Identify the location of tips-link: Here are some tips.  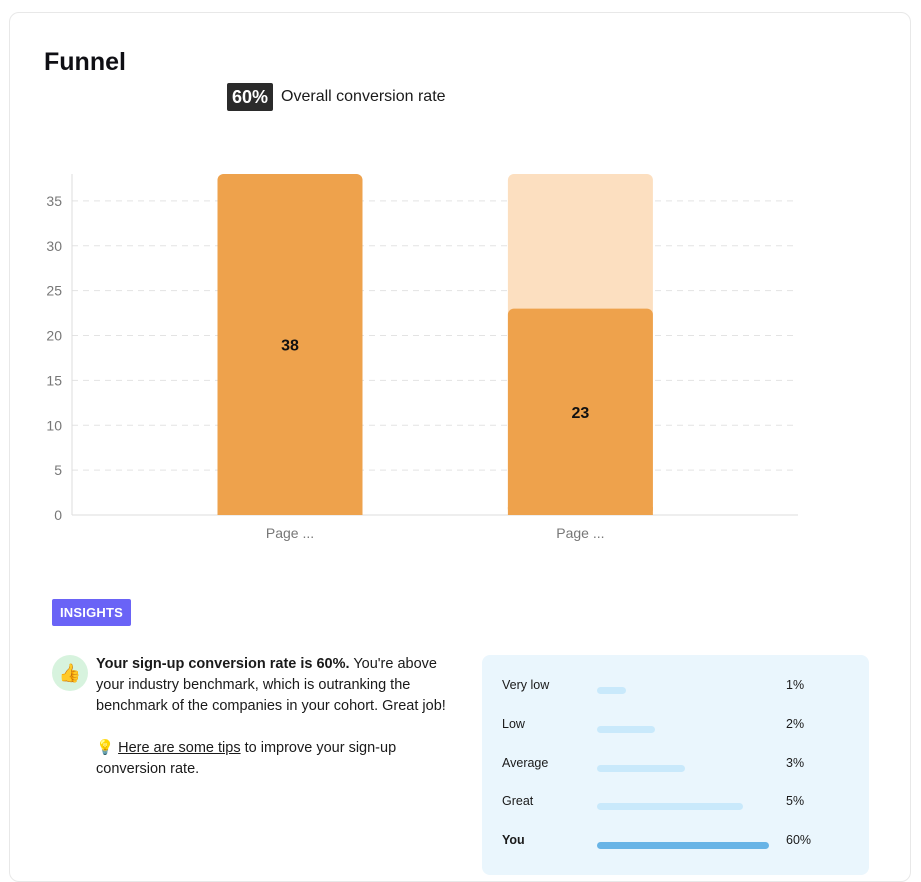
(179, 748).